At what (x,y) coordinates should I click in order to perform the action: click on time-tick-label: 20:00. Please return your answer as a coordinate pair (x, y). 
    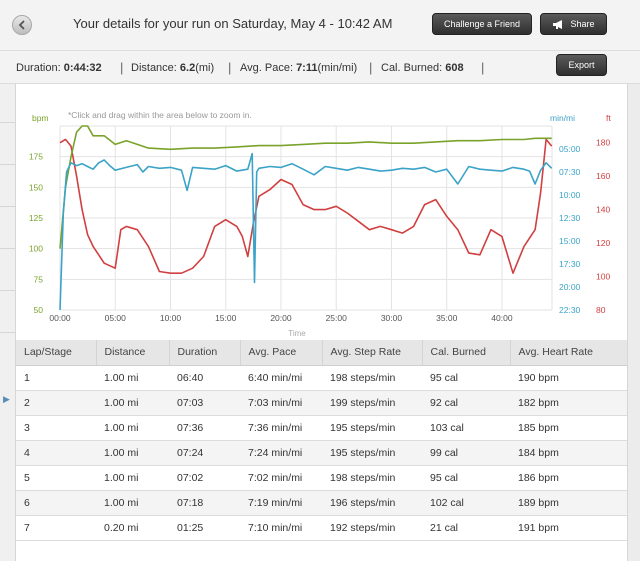
    Looking at the image, I should click on (281, 318).